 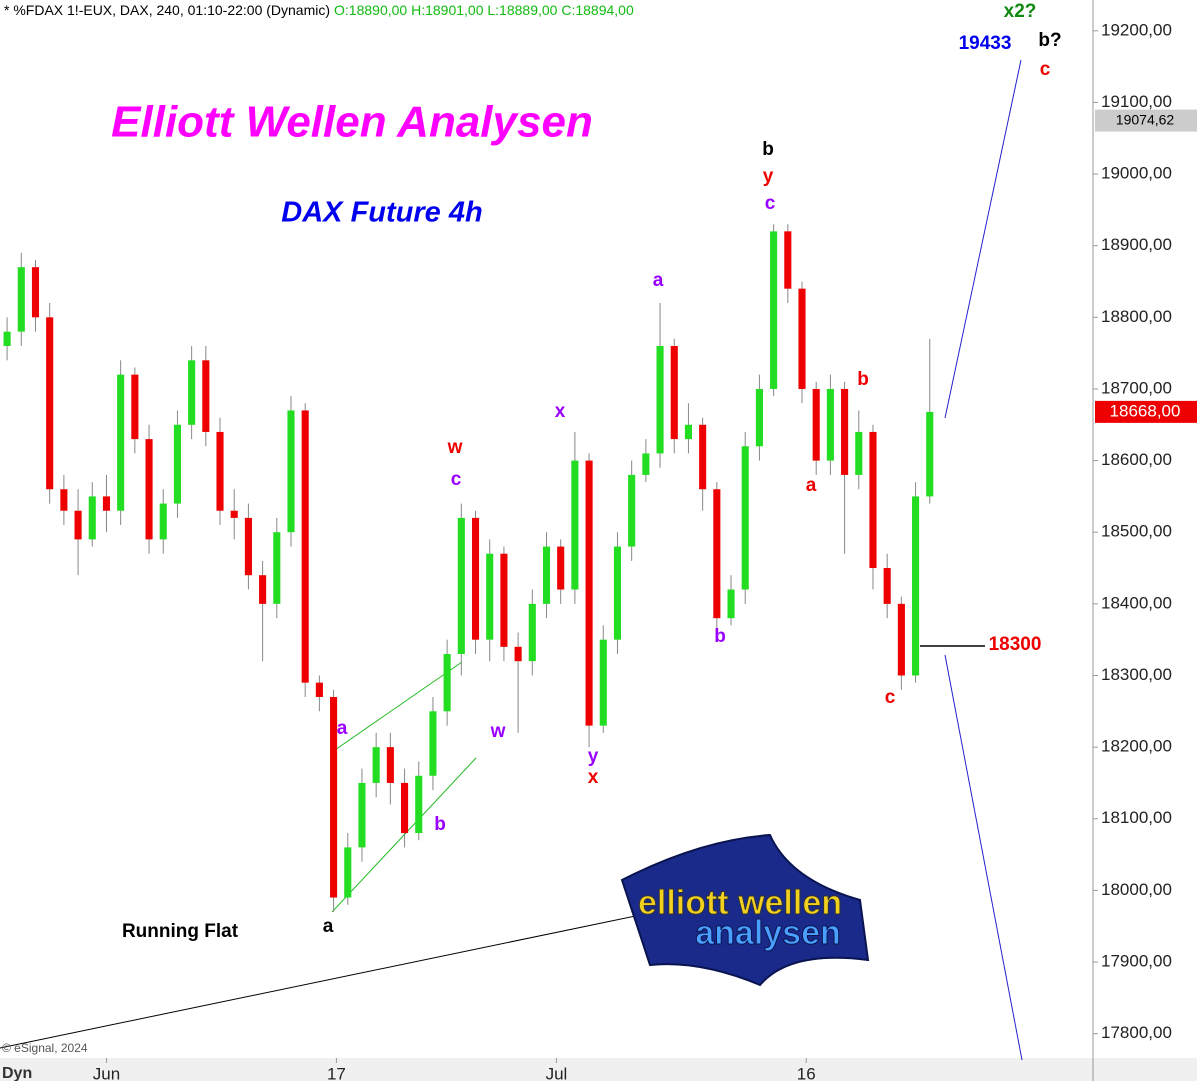 What do you see at coordinates (1136, 674) in the screenshot?
I see `y-tick-label: 18300,00` at bounding box center [1136, 674].